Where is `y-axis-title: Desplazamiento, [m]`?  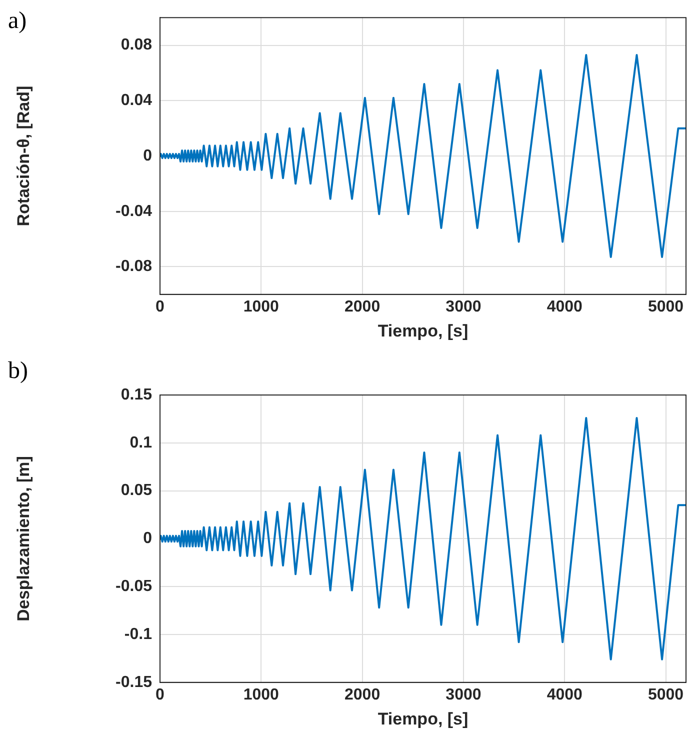 y-axis-title: Desplazamiento, [m] is located at coordinates (23, 539).